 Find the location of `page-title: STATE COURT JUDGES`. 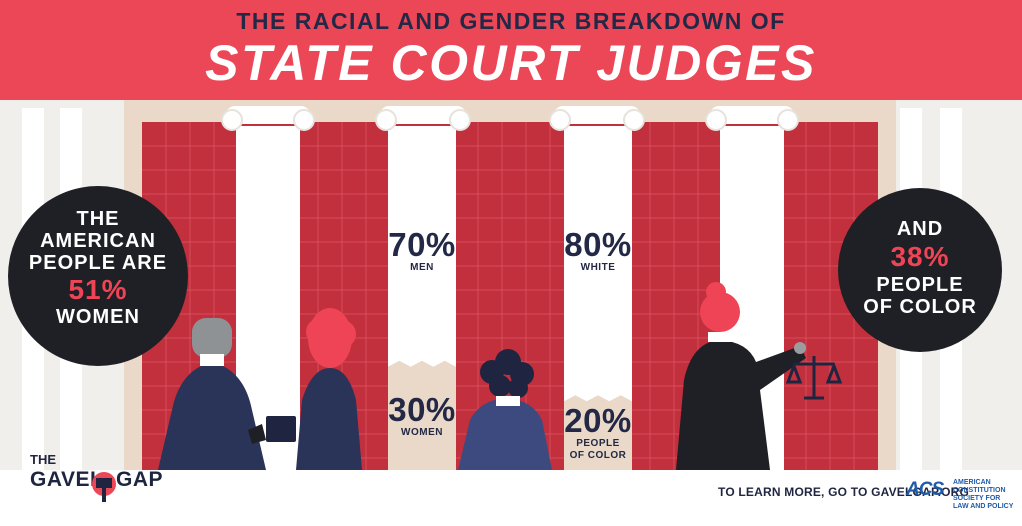

page-title: STATE COURT JUDGES is located at coordinates (511, 63).